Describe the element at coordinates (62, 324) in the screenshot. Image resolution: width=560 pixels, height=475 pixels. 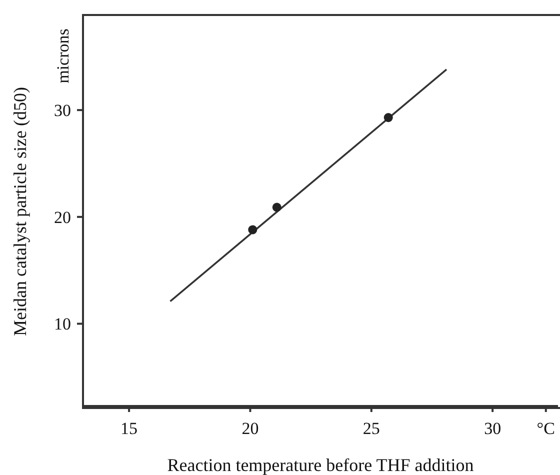
I see `y-tick-label: 10` at that location.